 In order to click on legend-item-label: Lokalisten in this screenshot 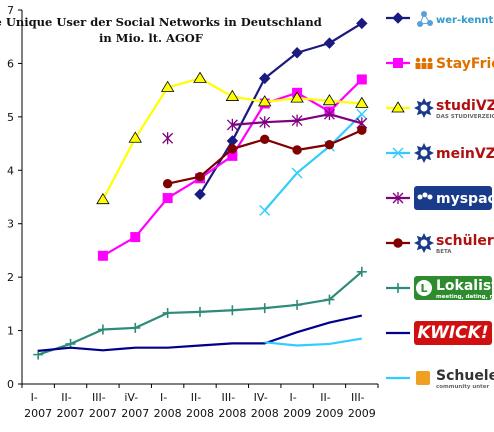, I will do `click(465, 286)`.